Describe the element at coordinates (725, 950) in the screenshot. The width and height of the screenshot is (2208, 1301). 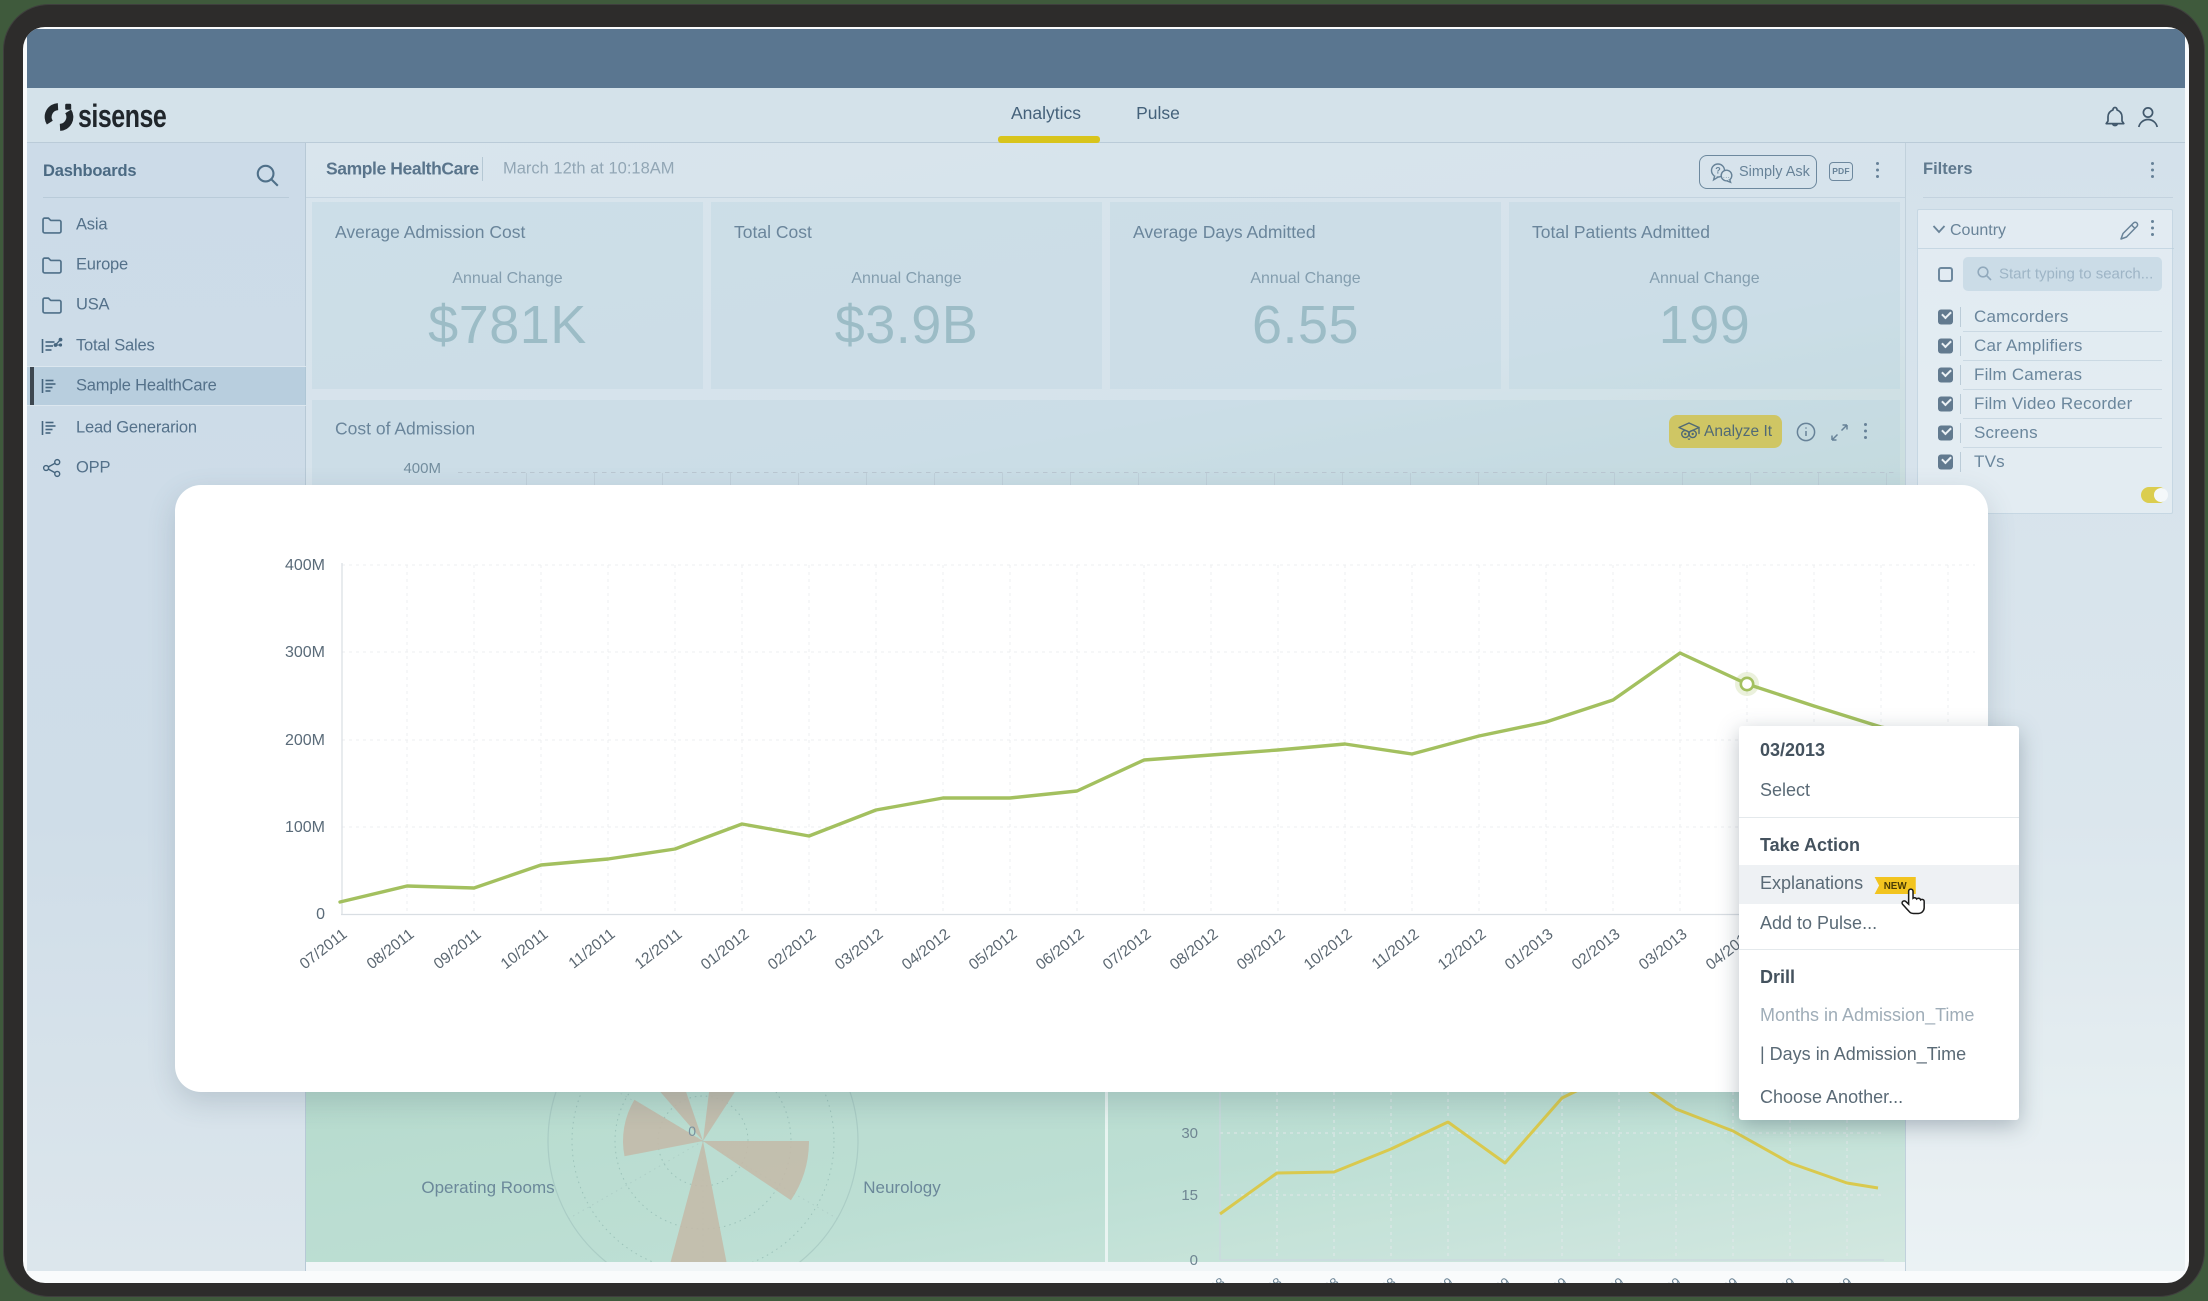
I see `svg-text: 01/2012` at that location.